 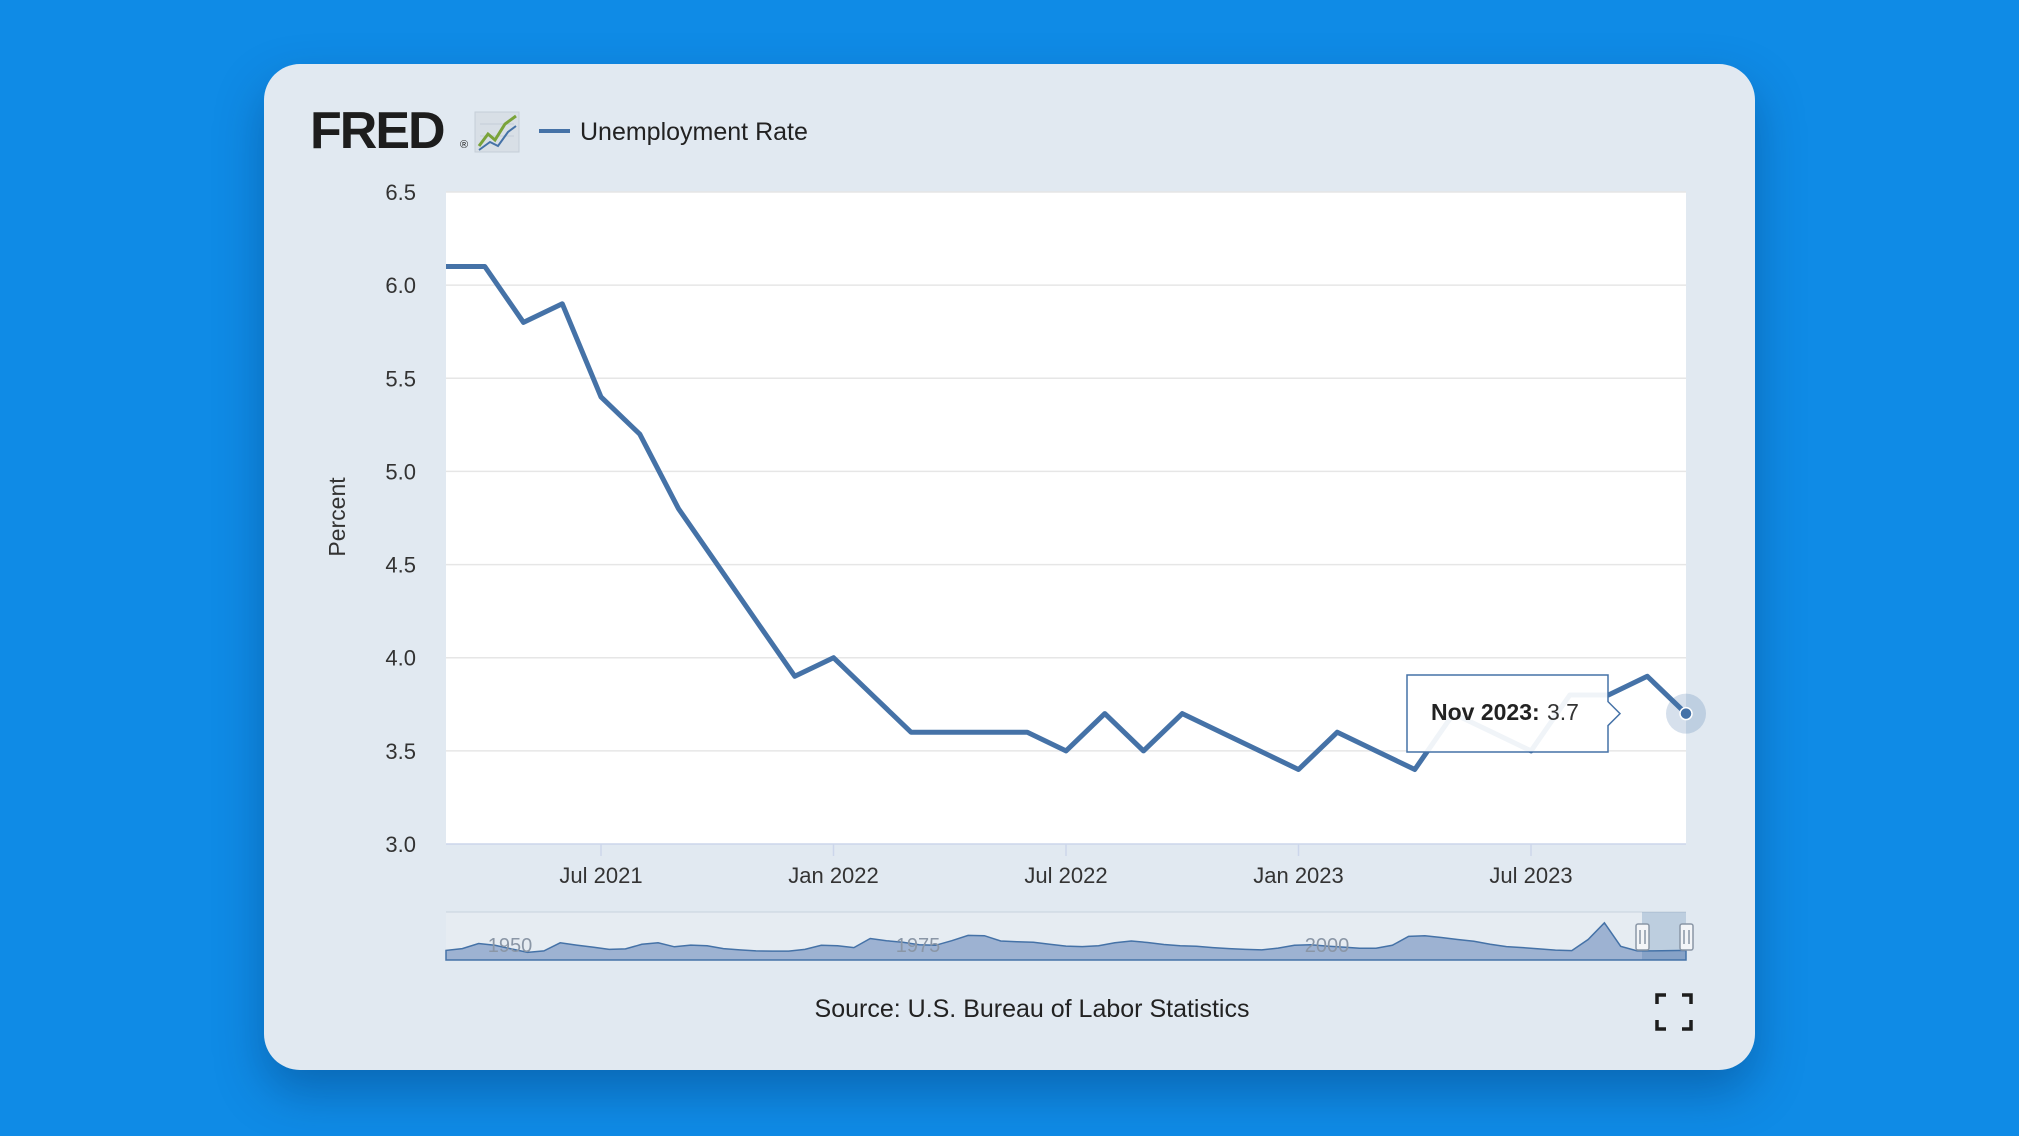 What do you see at coordinates (1066, 941) in the screenshot?
I see `navigator-series` at bounding box center [1066, 941].